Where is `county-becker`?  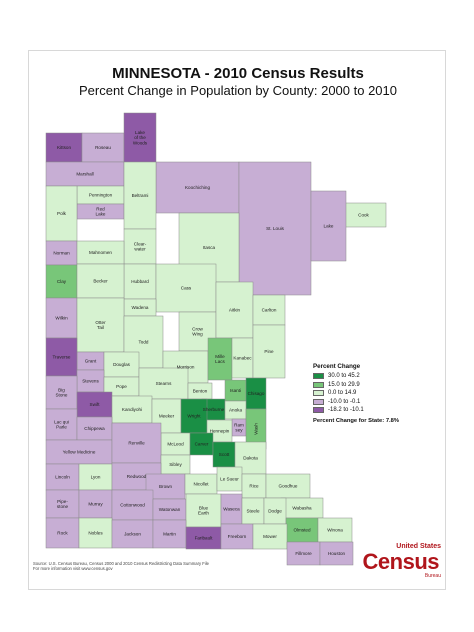 county-becker is located at coordinates (100, 281).